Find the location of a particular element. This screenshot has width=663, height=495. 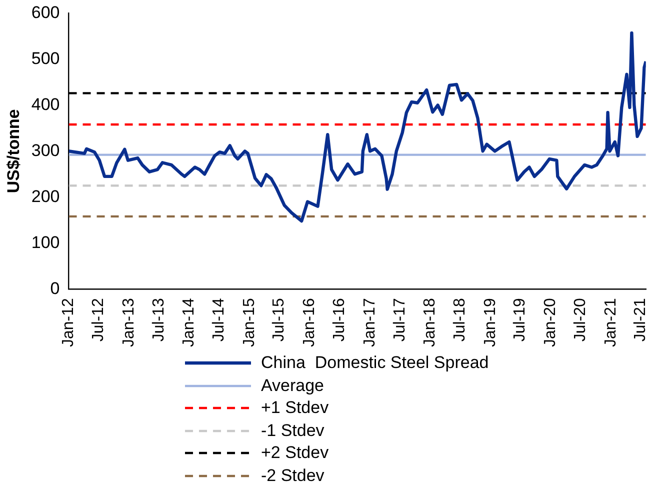

y-tick-label: 200 is located at coordinates (45, 196).